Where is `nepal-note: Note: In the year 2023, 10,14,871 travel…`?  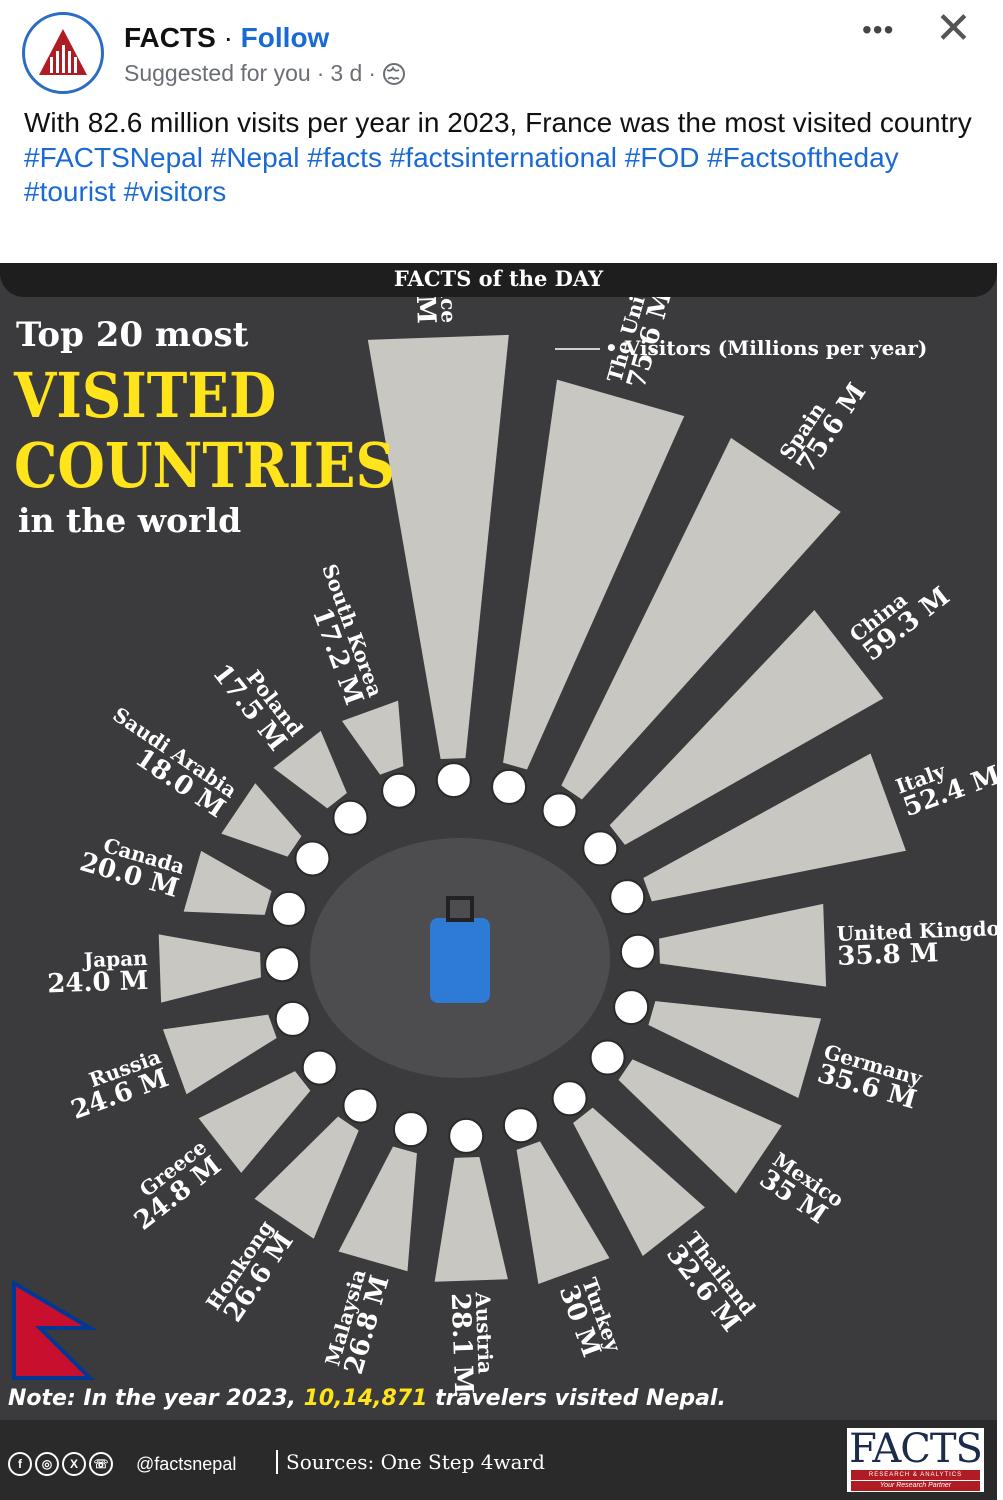
nepal-note: Note: In the year 2023, 10,14,871 travel… is located at coordinates (367, 1398).